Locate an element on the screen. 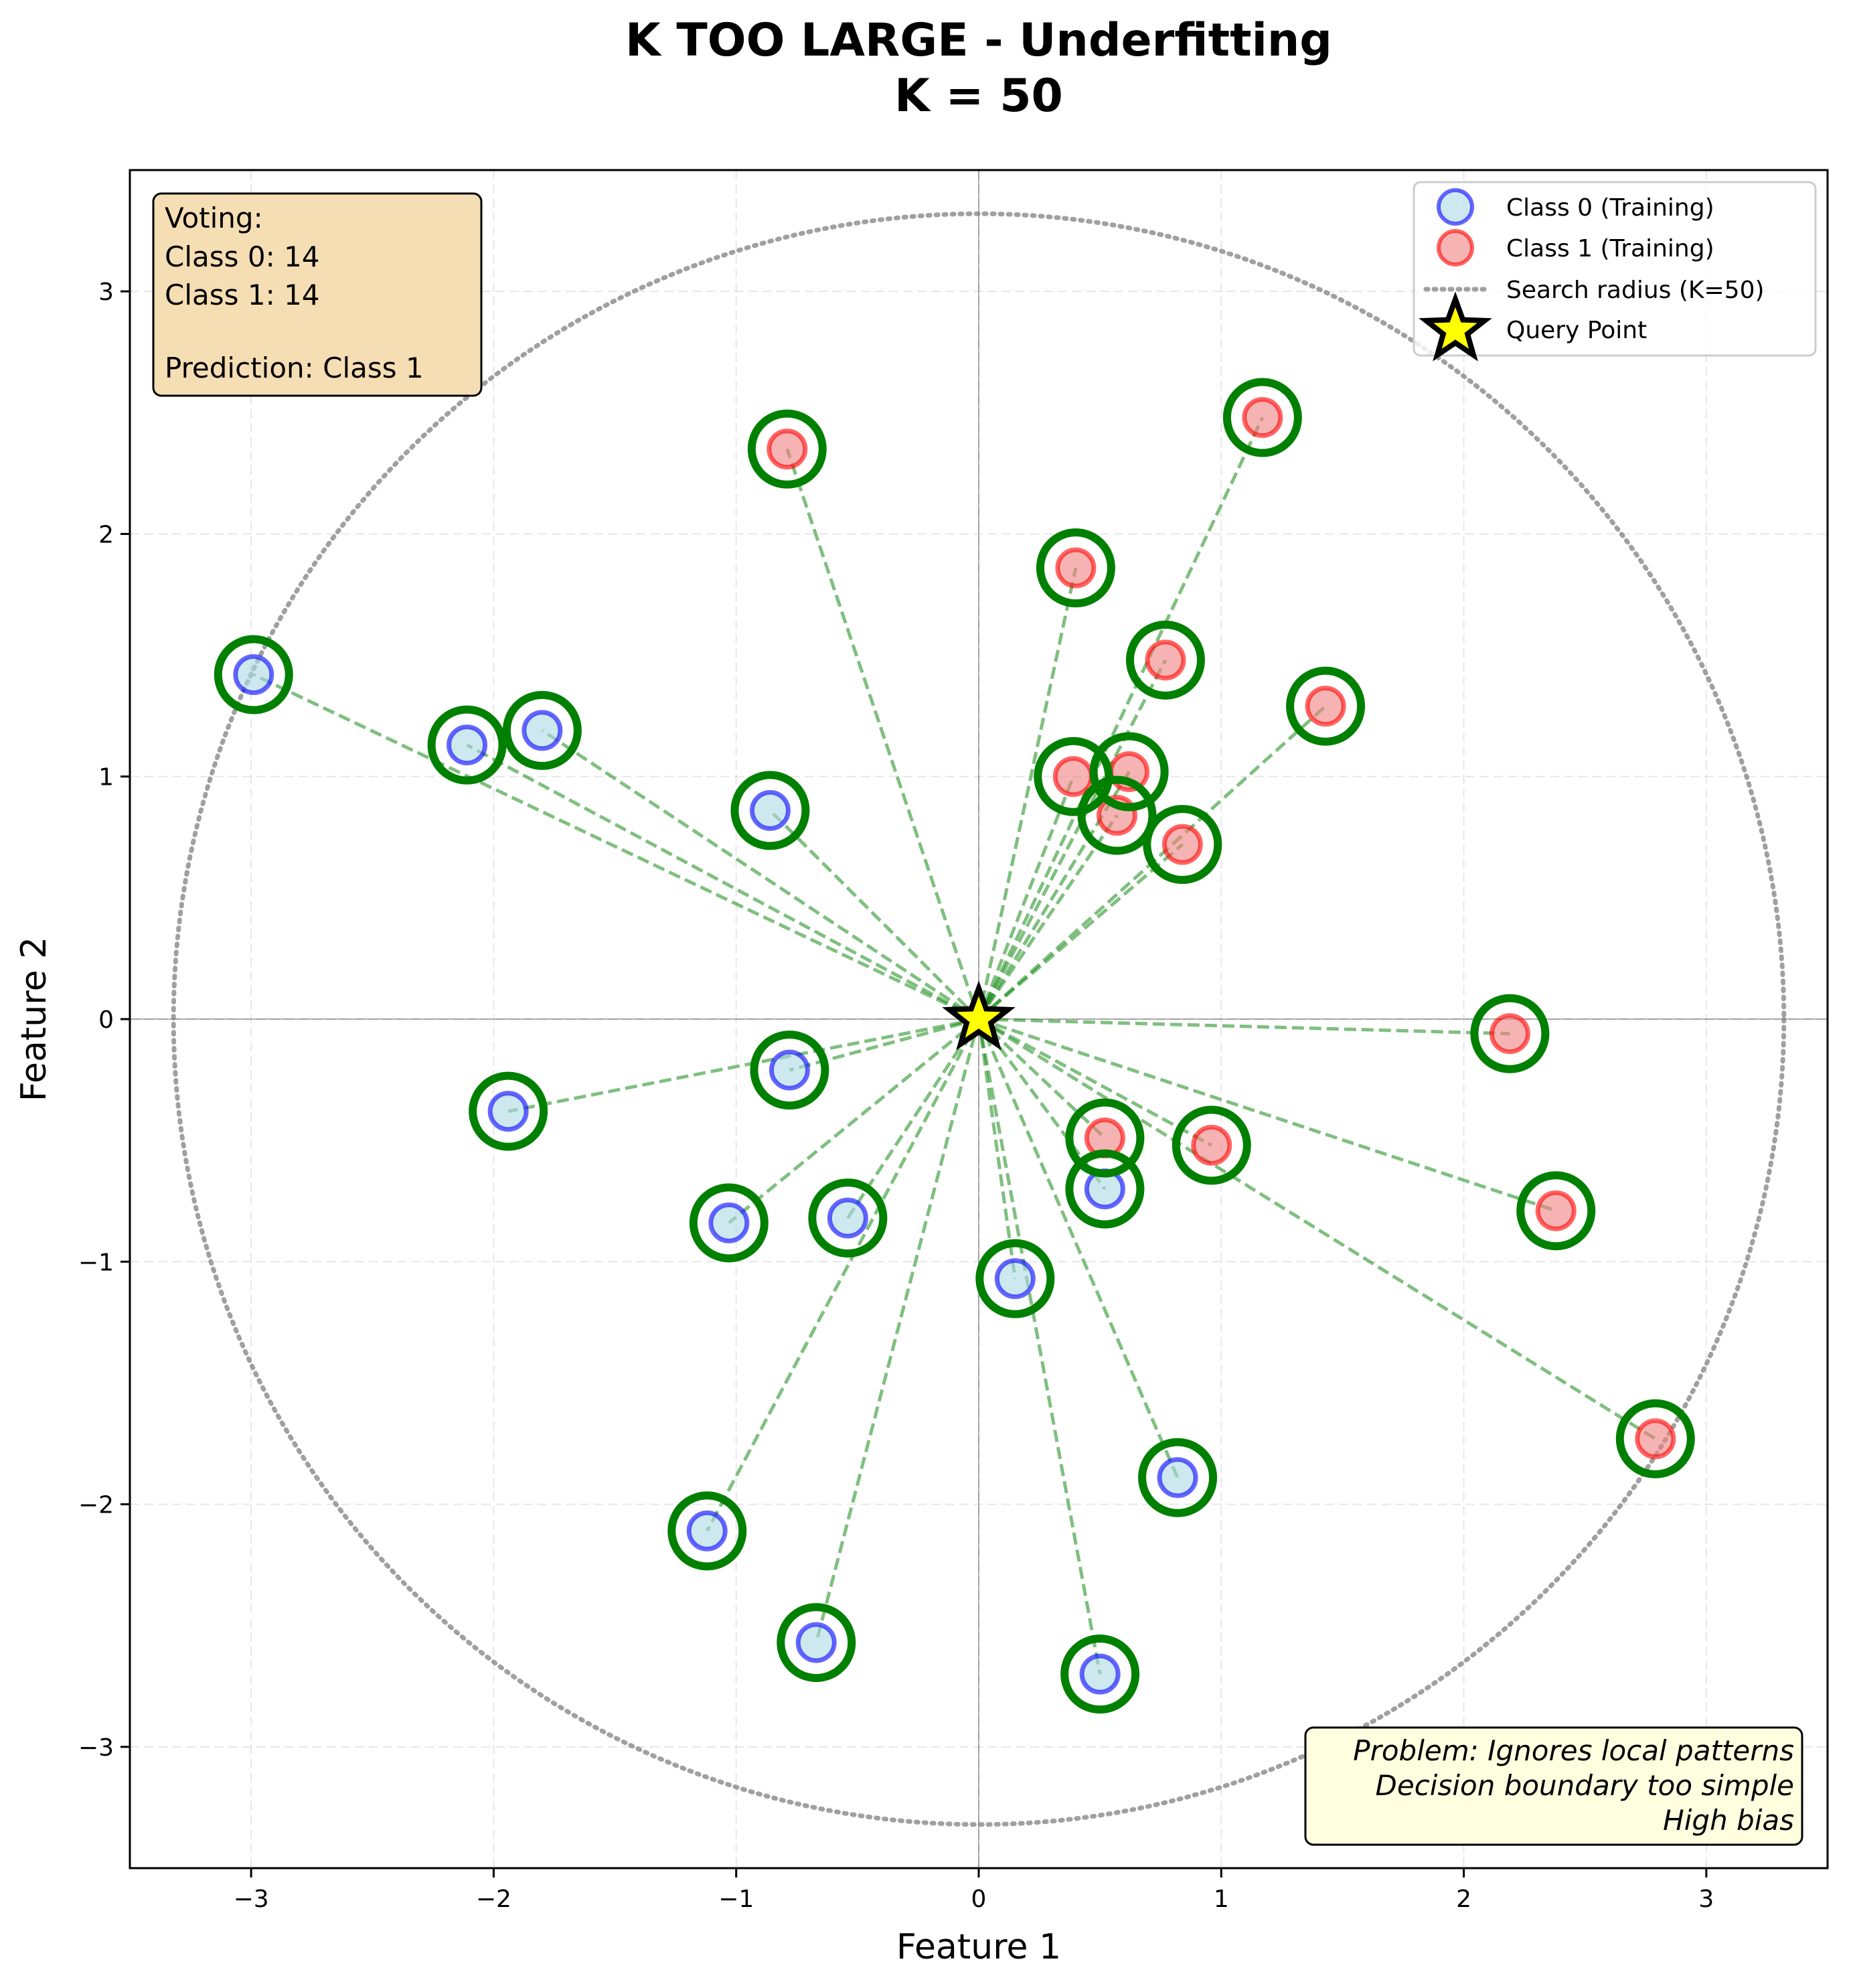 The width and height of the screenshot is (1851, 1988). problem-line-1: Problem: Ignores local patterns is located at coordinates (1573, 1751).